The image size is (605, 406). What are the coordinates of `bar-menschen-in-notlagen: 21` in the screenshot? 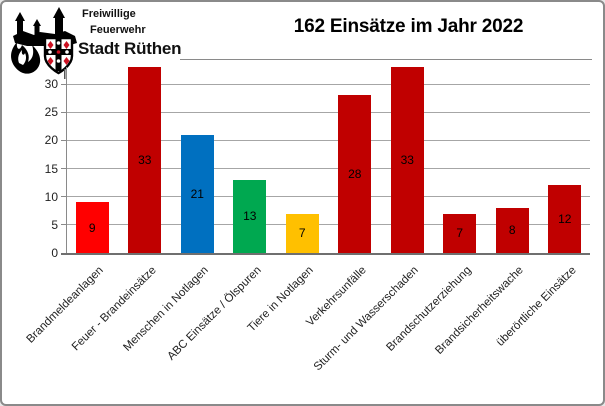 It's located at (197, 193).